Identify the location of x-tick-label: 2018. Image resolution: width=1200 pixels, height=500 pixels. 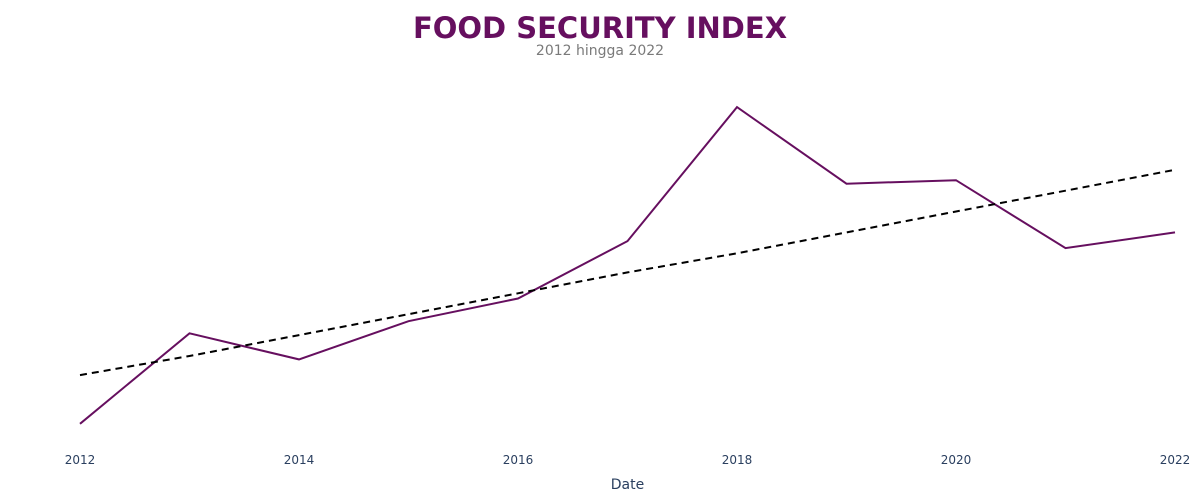
(737, 460).